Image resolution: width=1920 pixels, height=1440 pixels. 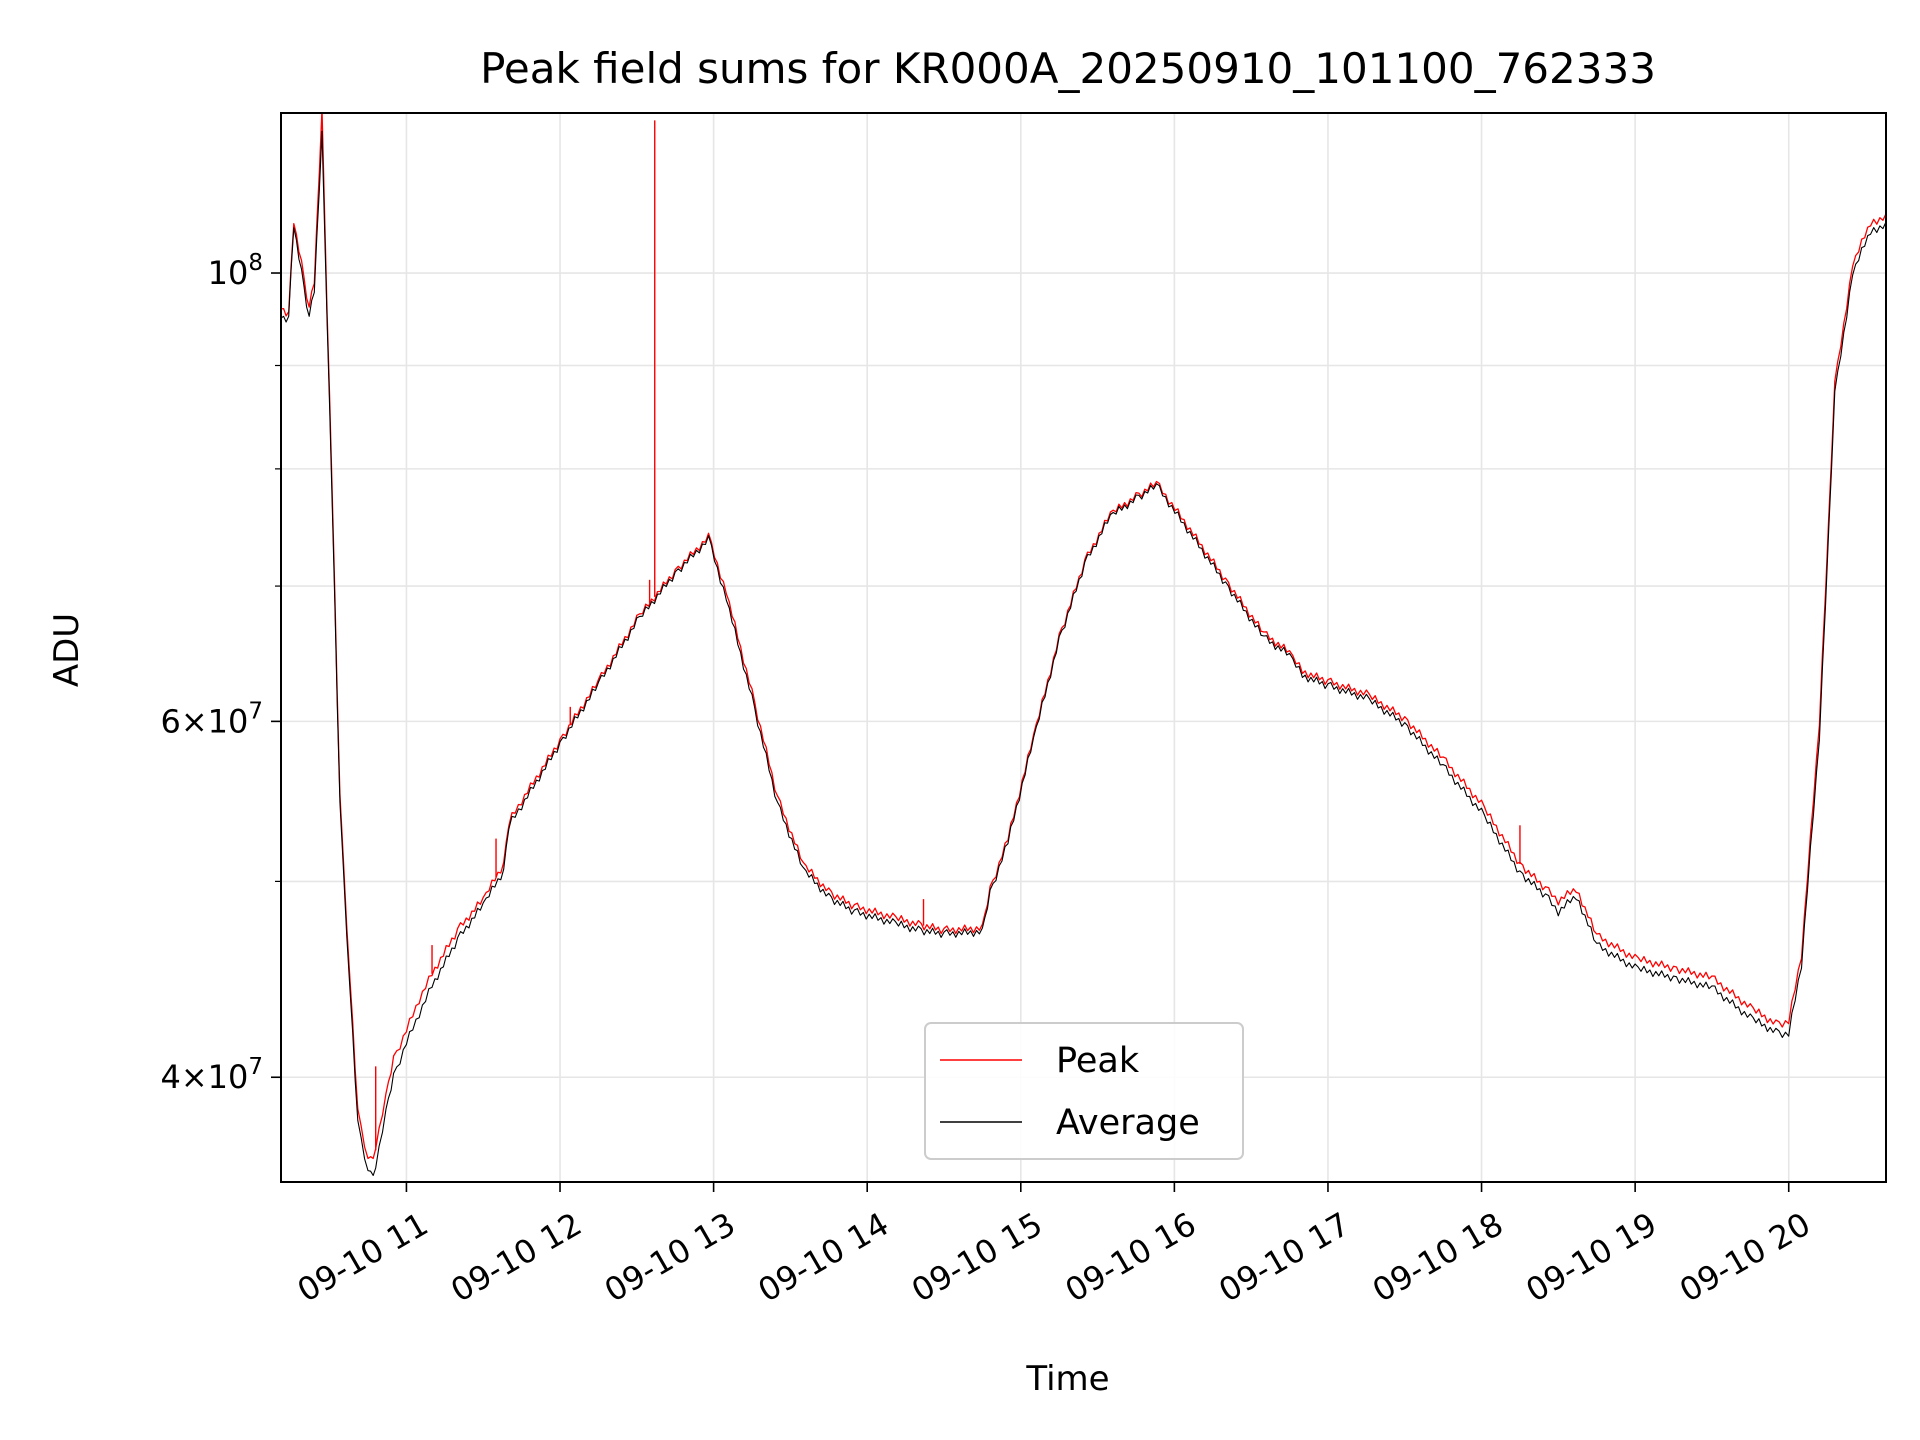 What do you see at coordinates (235, 271) in the screenshot?
I see `y-tick-label: 108` at bounding box center [235, 271].